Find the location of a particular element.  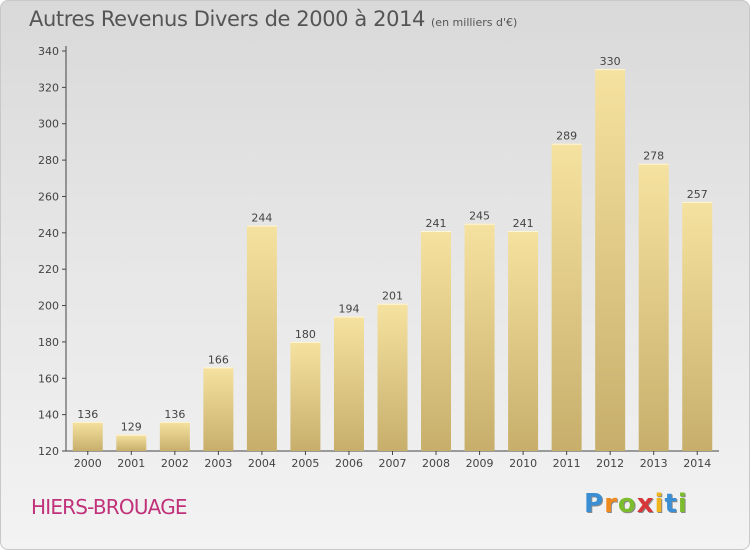

proxiti-logo: Proxiti is located at coordinates (636, 504).